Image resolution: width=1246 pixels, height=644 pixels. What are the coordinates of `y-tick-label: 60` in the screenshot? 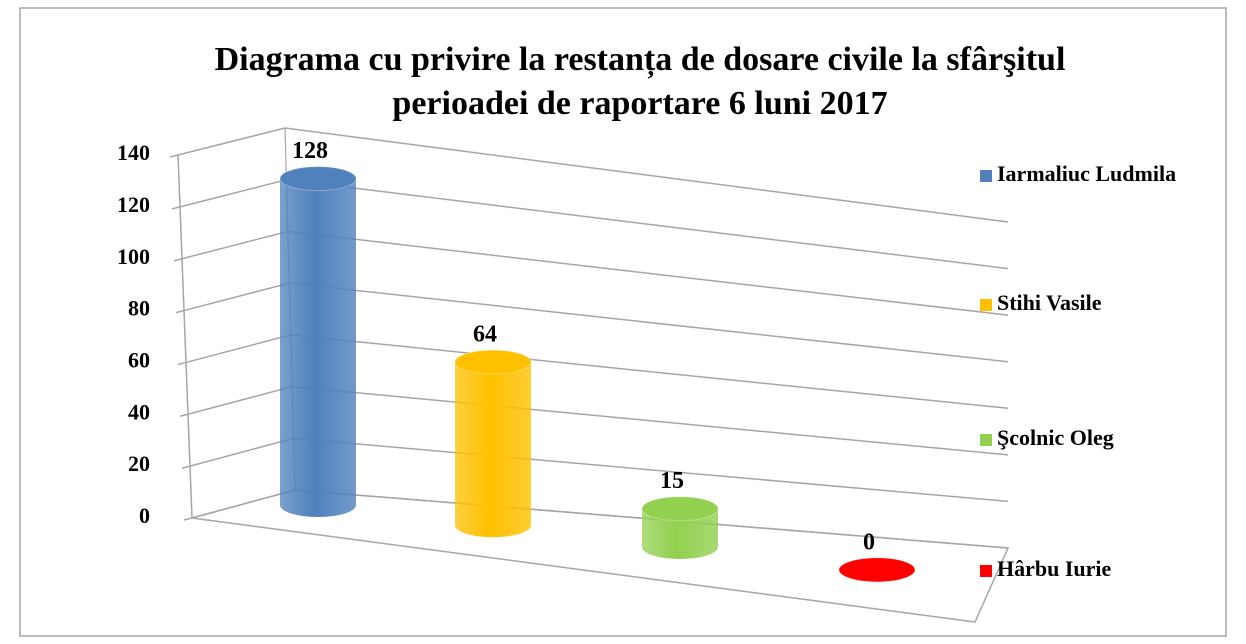 It's located at (139, 359).